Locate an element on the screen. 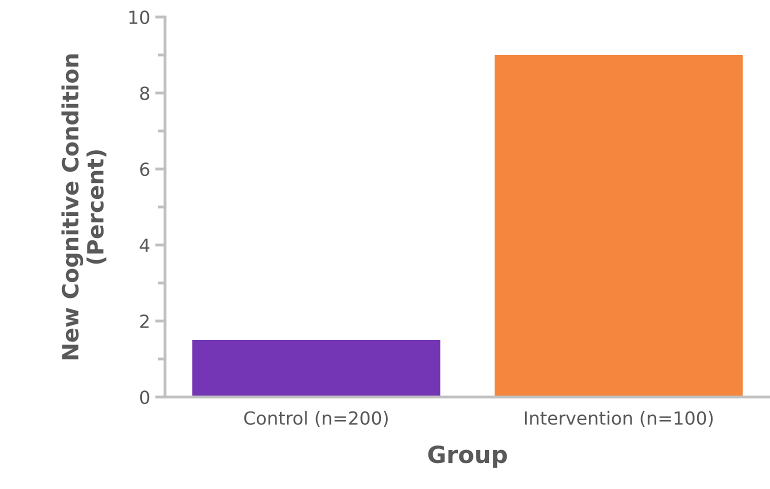 The height and width of the screenshot is (489, 770). y-tick-label: 6 is located at coordinates (145, 169).